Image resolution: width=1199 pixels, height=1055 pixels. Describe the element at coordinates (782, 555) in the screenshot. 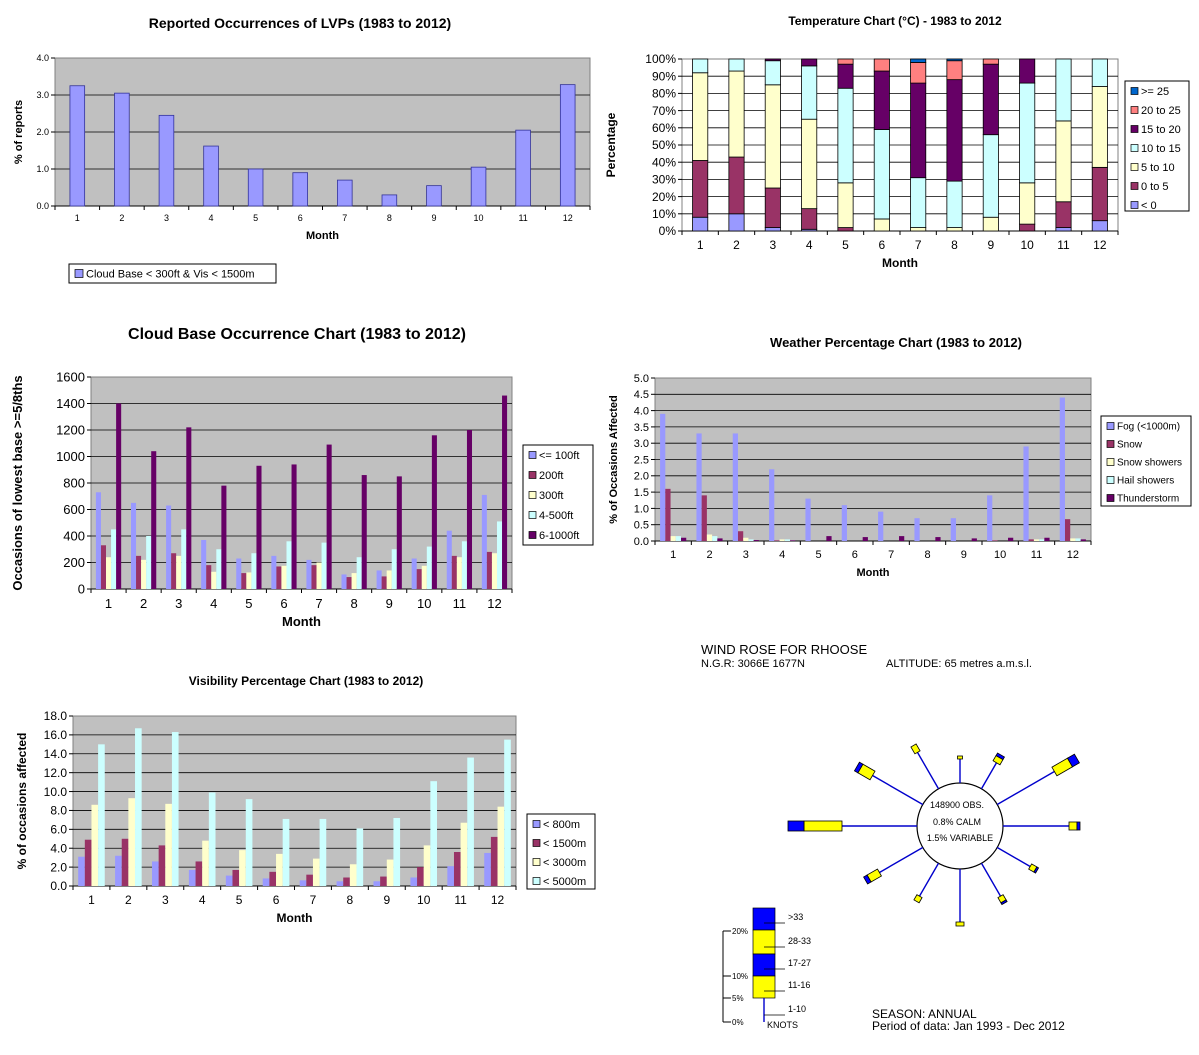

I see `x-tick-label: 4` at that location.